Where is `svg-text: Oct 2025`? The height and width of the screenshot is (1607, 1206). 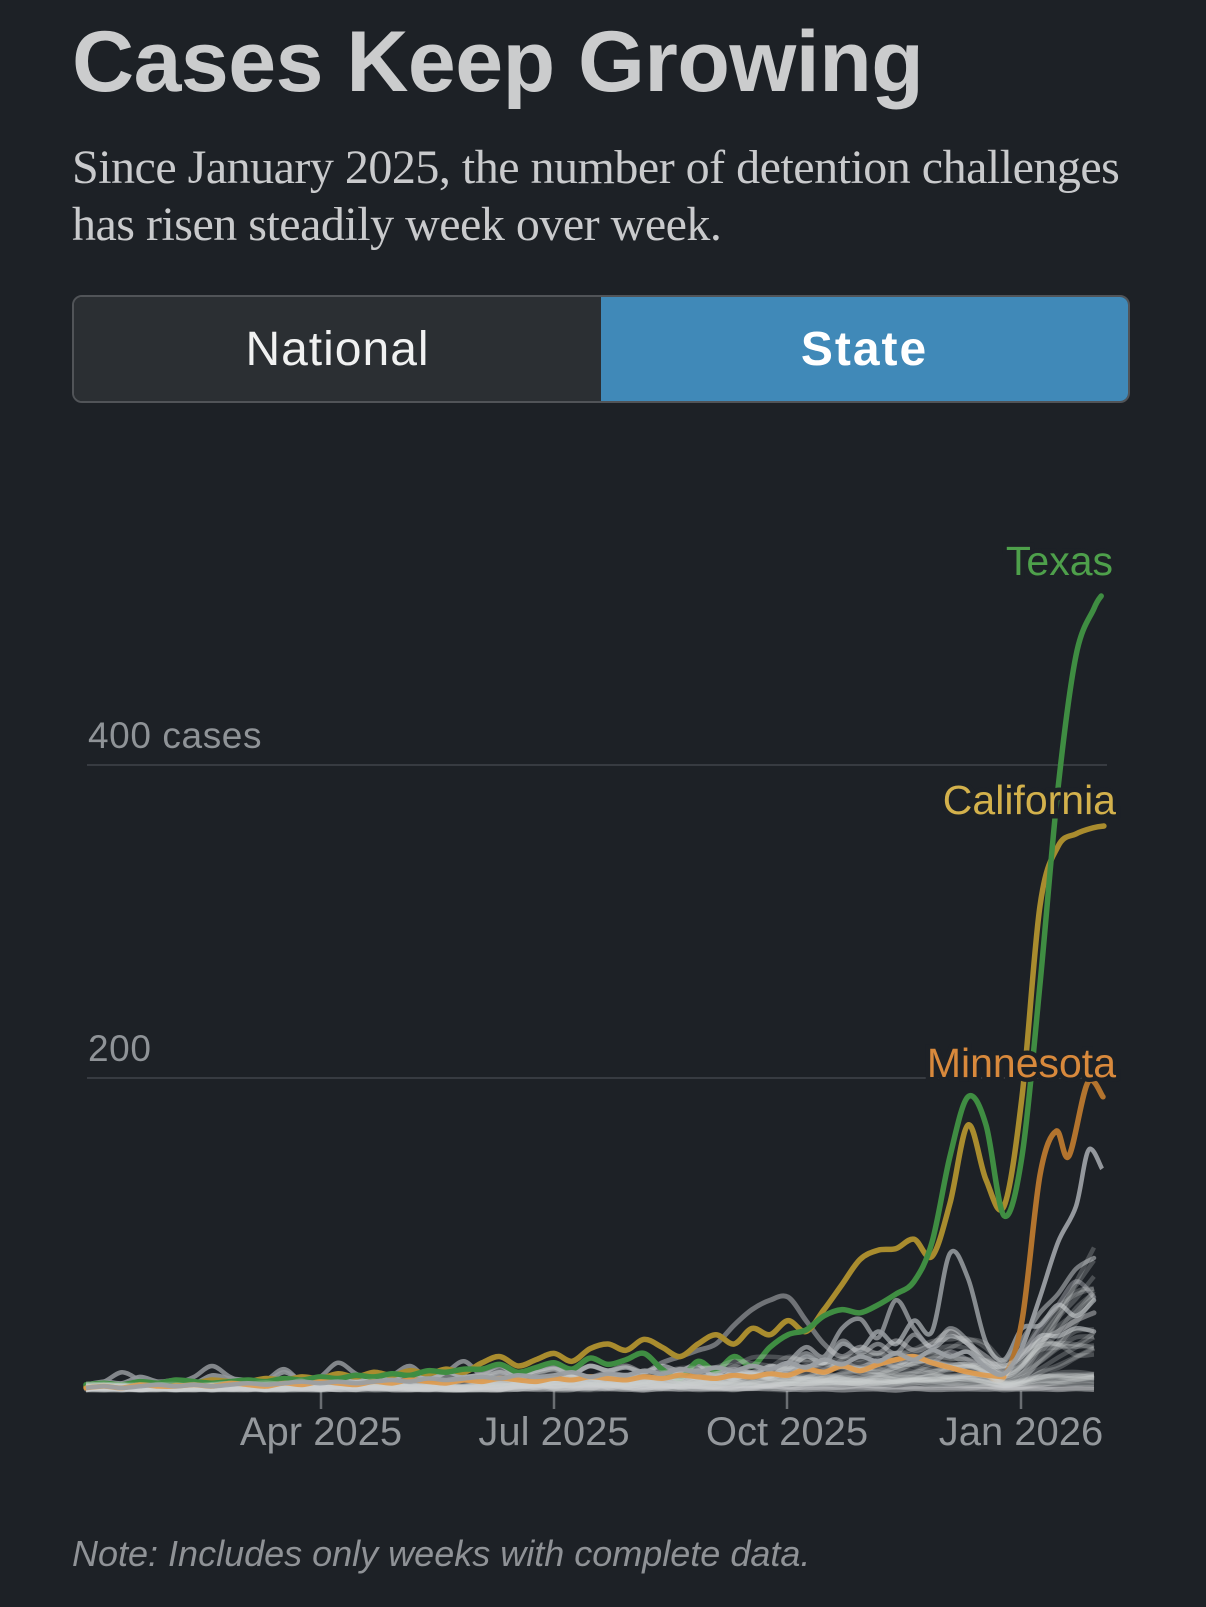
svg-text: Oct 2025 is located at coordinates (787, 1432).